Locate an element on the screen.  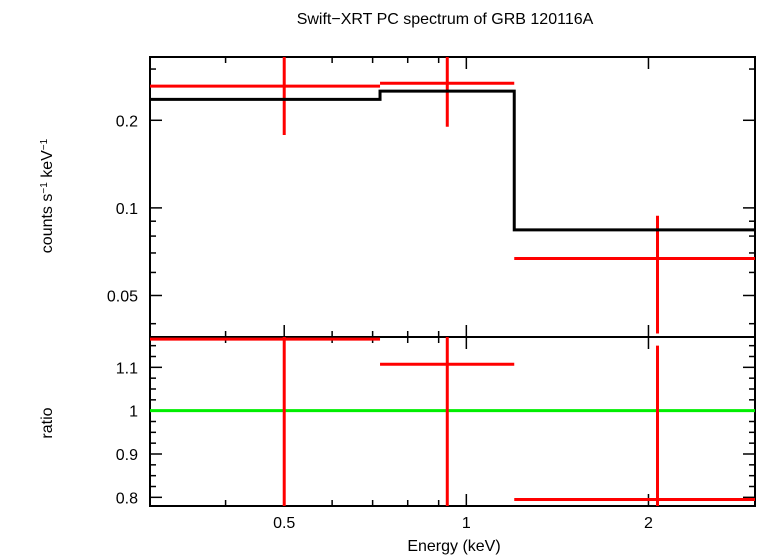
x-tick-label: 1 is located at coordinates (466, 523).